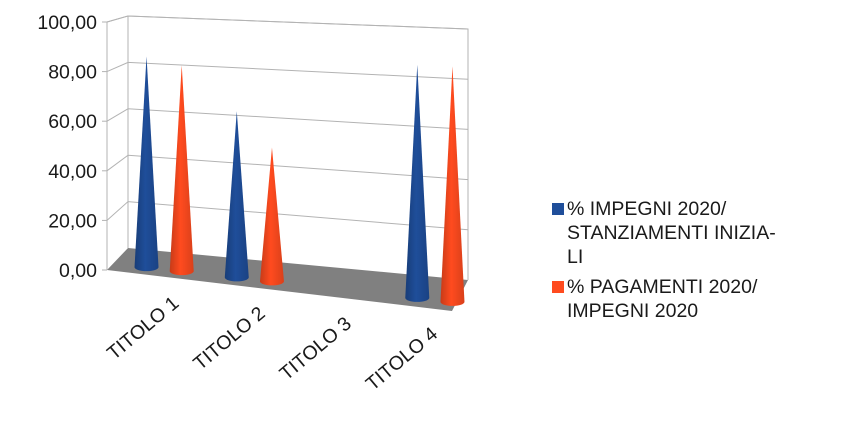  Describe the element at coordinates (402, 359) in the screenshot. I see `x-tick-label: TITOLO 4` at that location.